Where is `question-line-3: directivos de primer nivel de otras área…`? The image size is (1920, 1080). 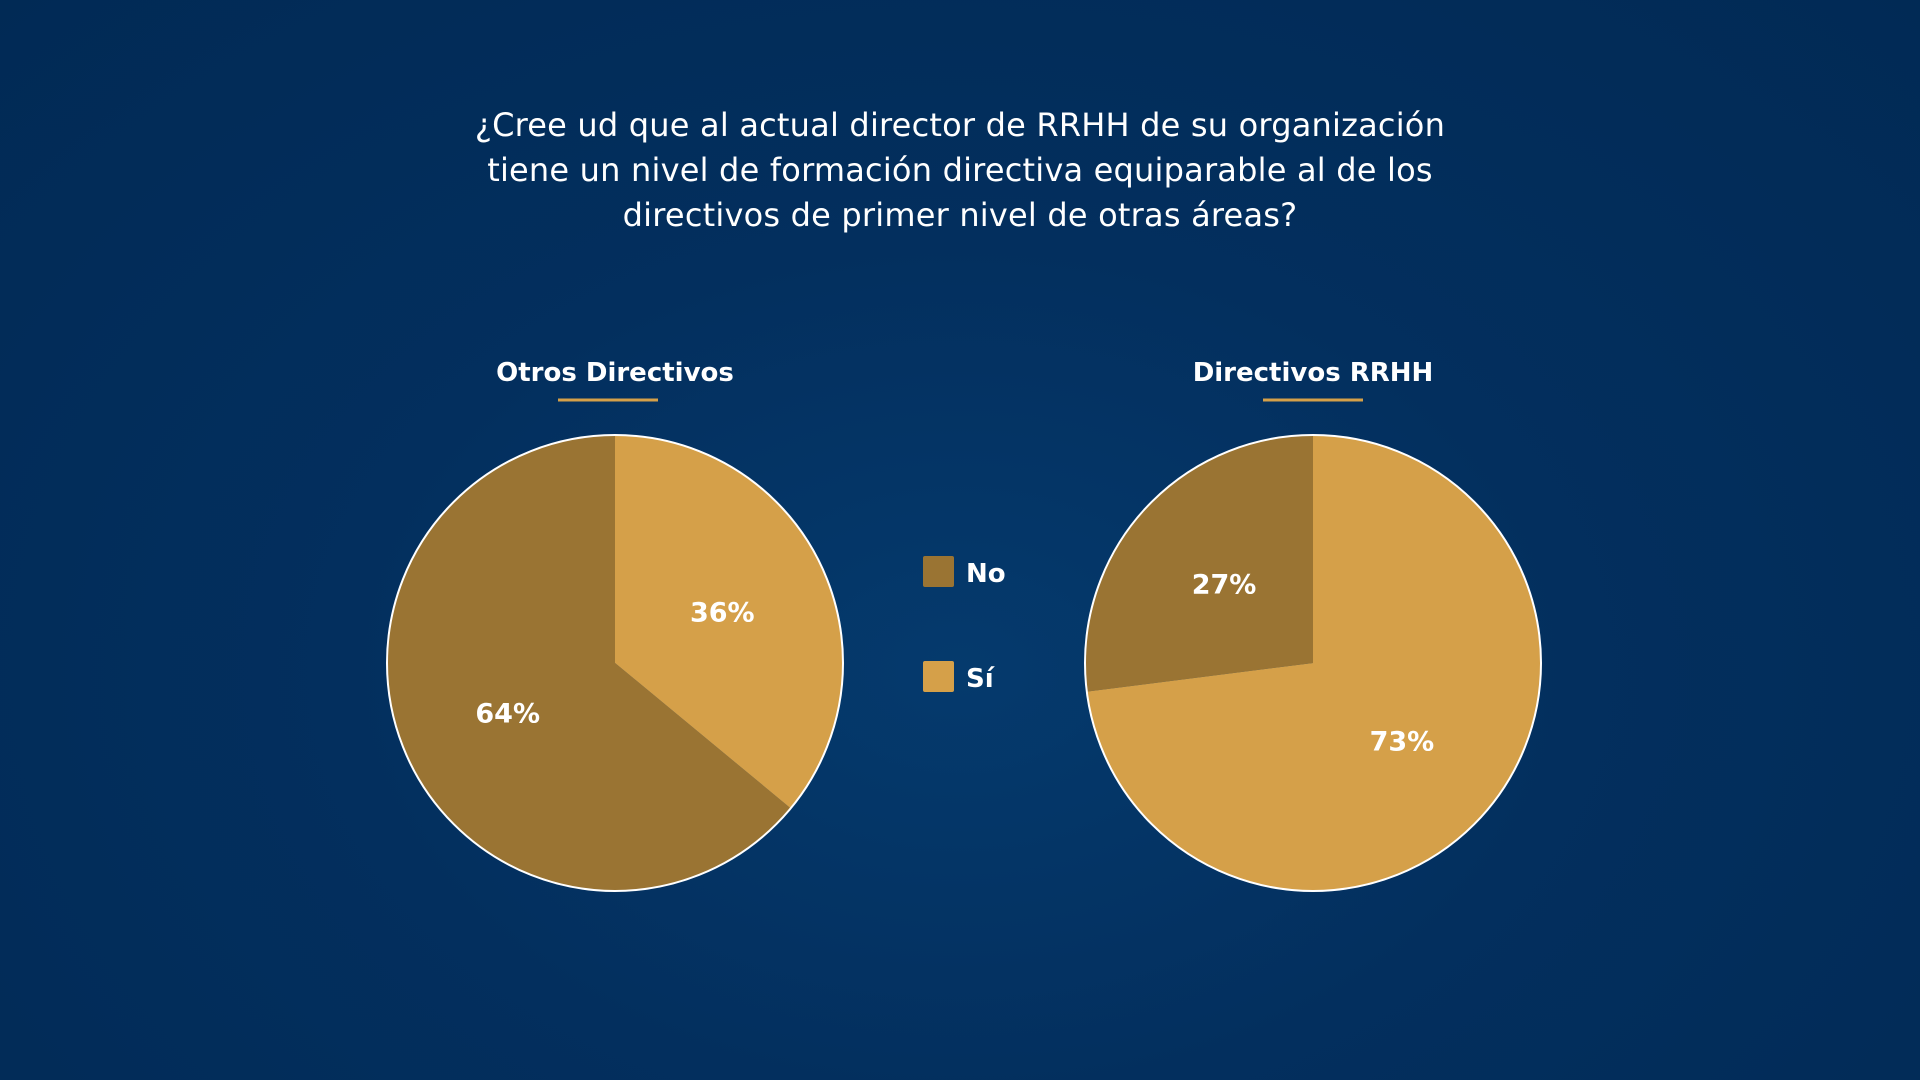 question-line-3: directivos de primer nivel de otras área… is located at coordinates (960, 215).